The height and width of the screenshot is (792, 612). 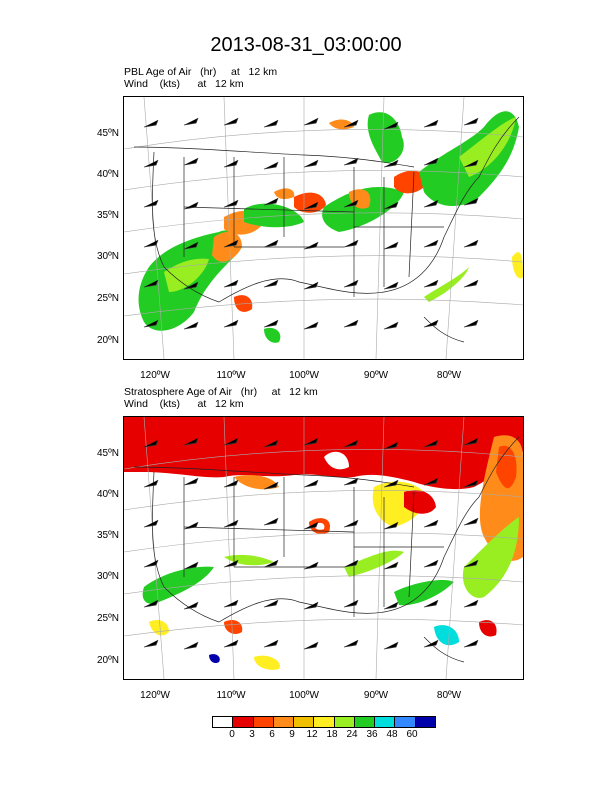 I want to click on bottom-lon-90: 90ºW, so click(x=376, y=695).